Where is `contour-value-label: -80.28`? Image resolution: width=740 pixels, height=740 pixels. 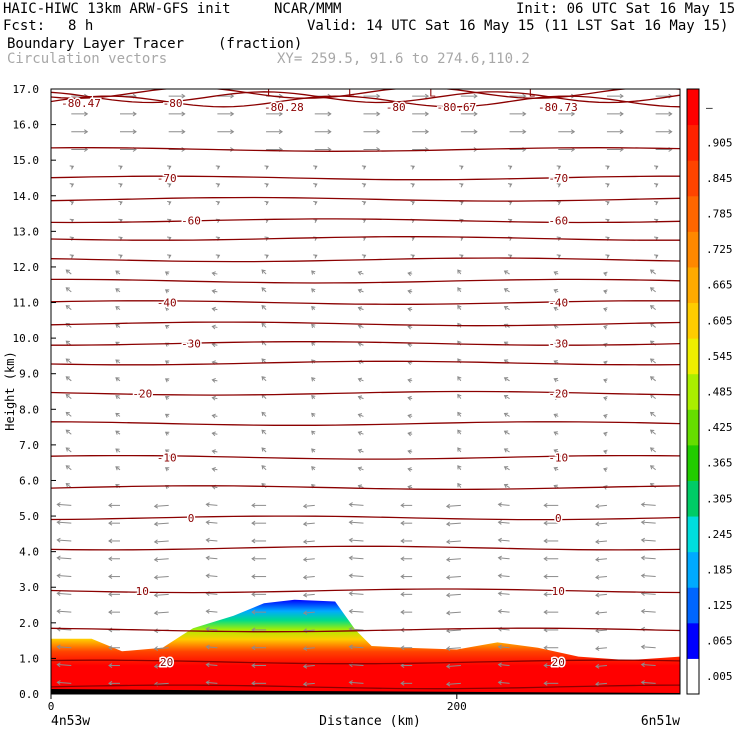
contour-value-label: -80.28 is located at coordinates (284, 107).